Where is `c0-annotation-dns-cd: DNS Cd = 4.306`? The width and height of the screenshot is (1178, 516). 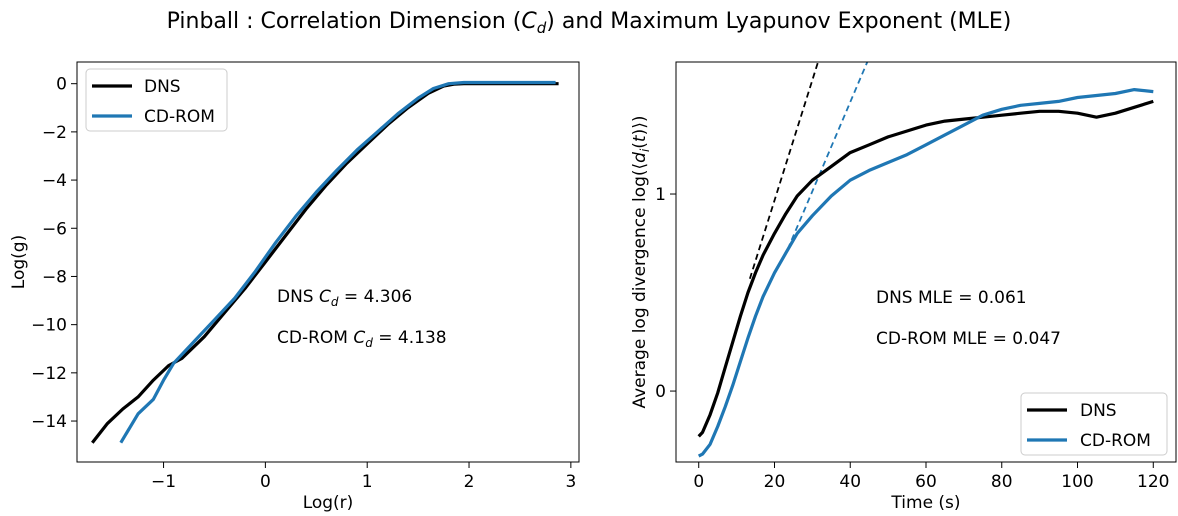 c0-annotation-dns-cd: DNS Cd = 4.306 is located at coordinates (344, 298).